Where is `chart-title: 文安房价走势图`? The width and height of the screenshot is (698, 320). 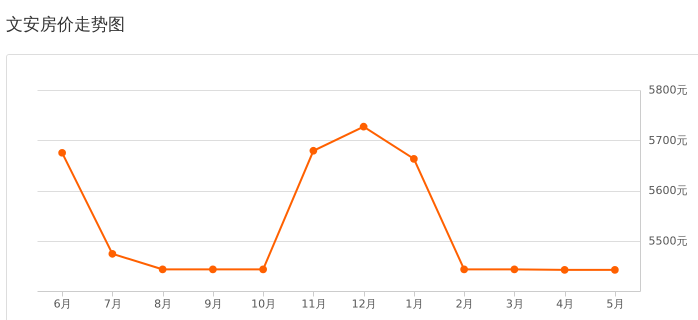 chart-title: 文安房价走势图 is located at coordinates (65, 25).